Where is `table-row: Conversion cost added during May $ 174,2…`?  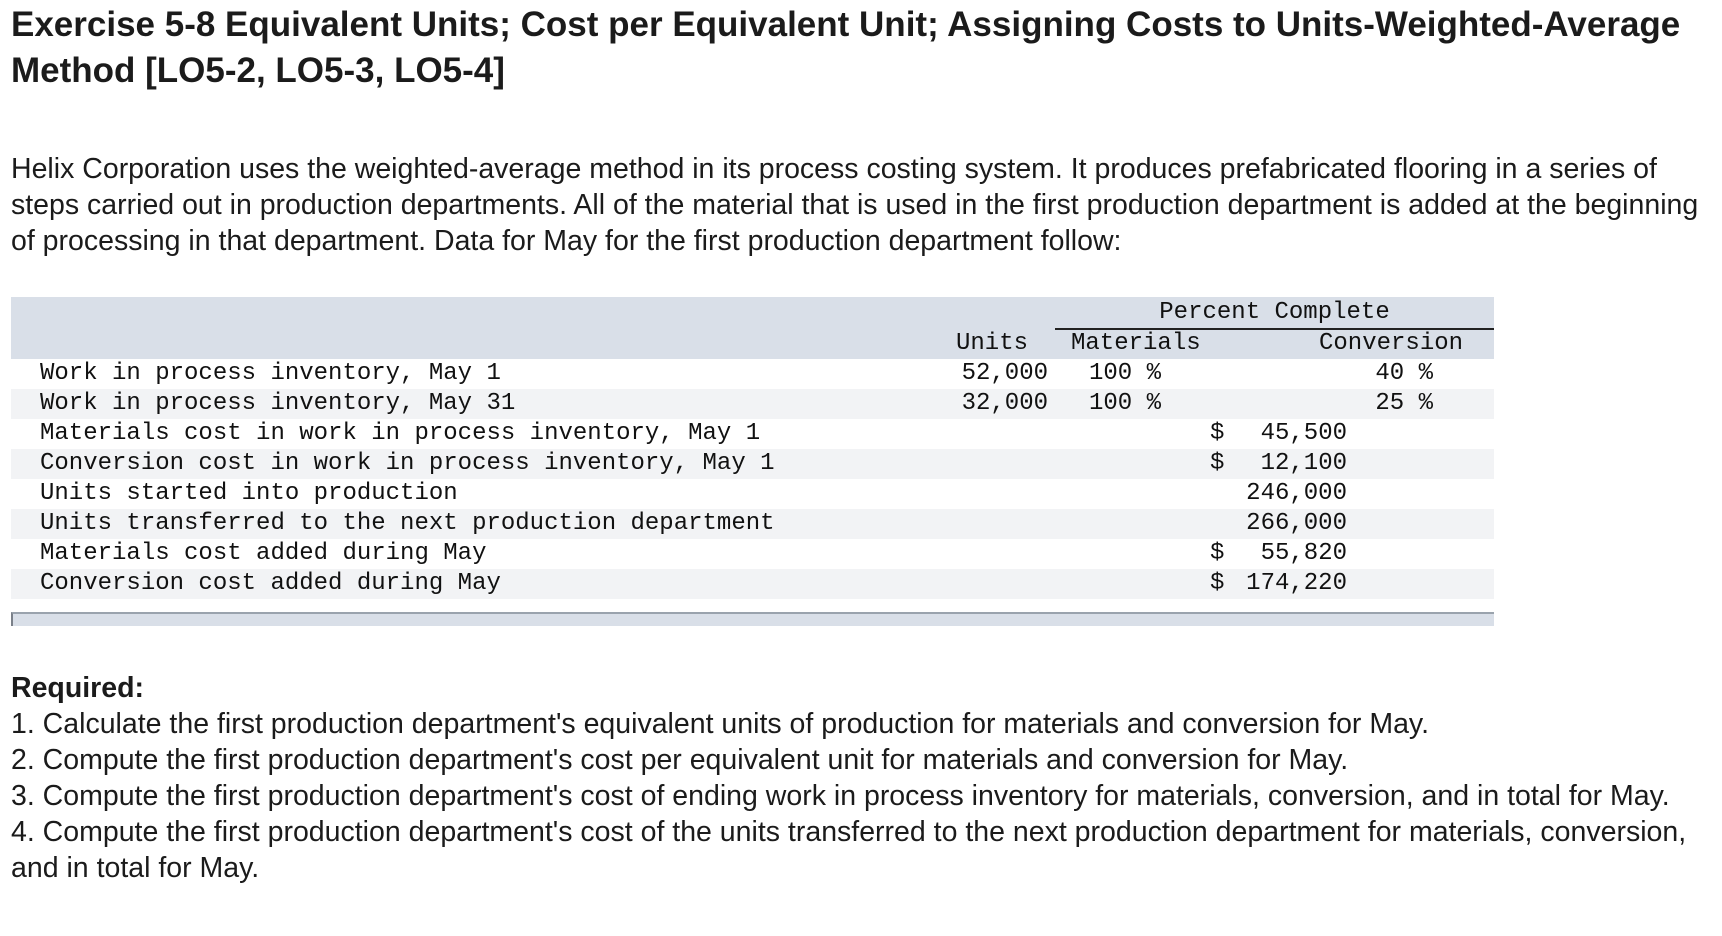 table-row: Conversion cost added during May $ 174,2… is located at coordinates (752, 584).